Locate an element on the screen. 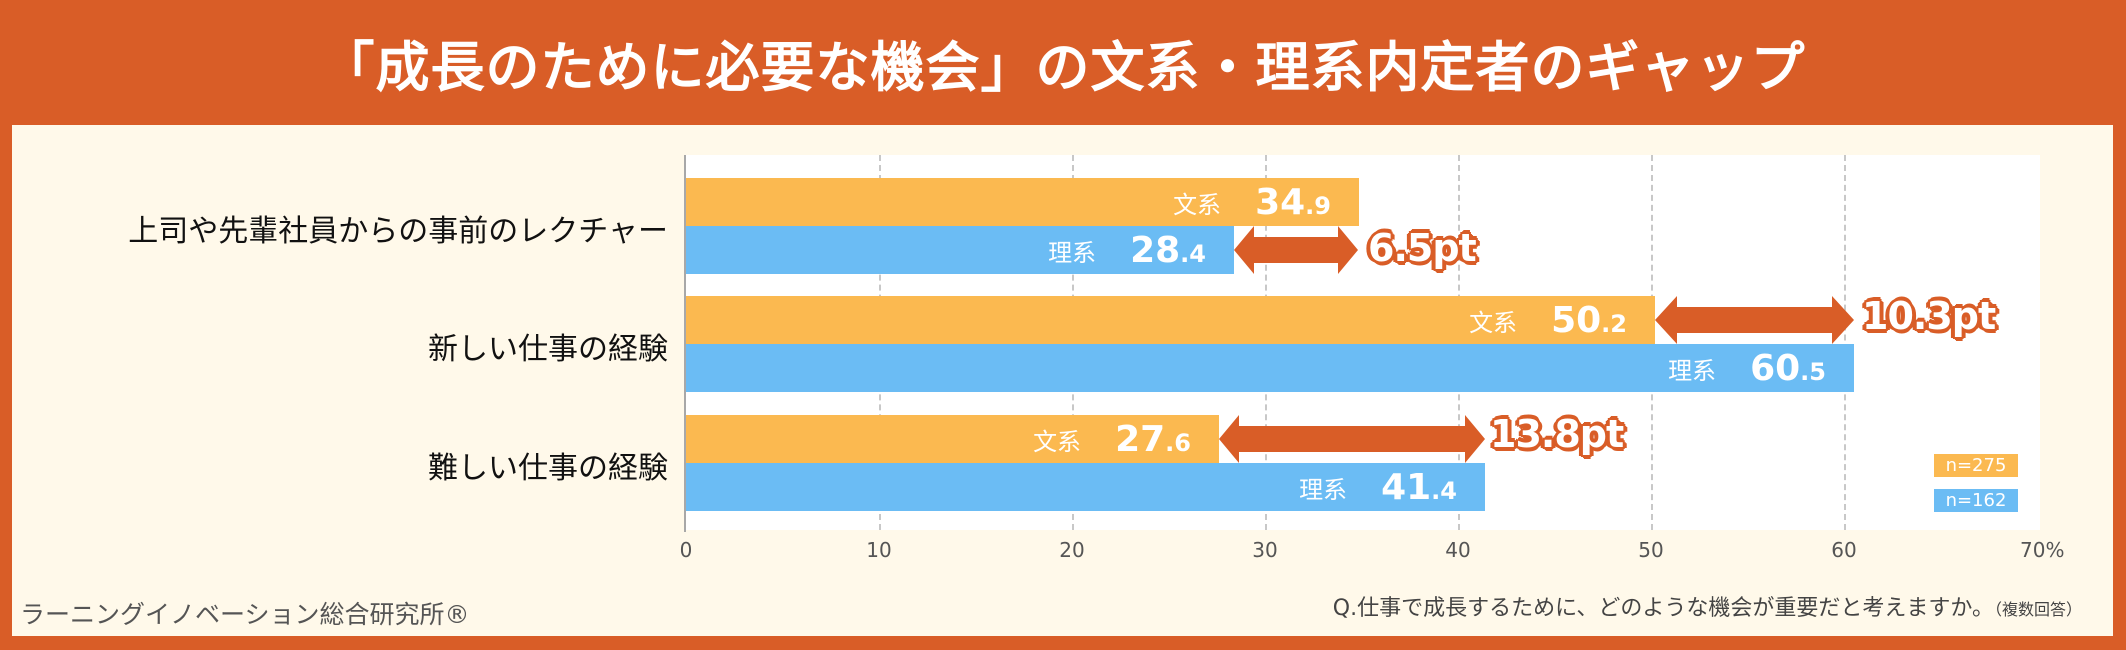  x-tick-40: 40 is located at coordinates (1458, 550).